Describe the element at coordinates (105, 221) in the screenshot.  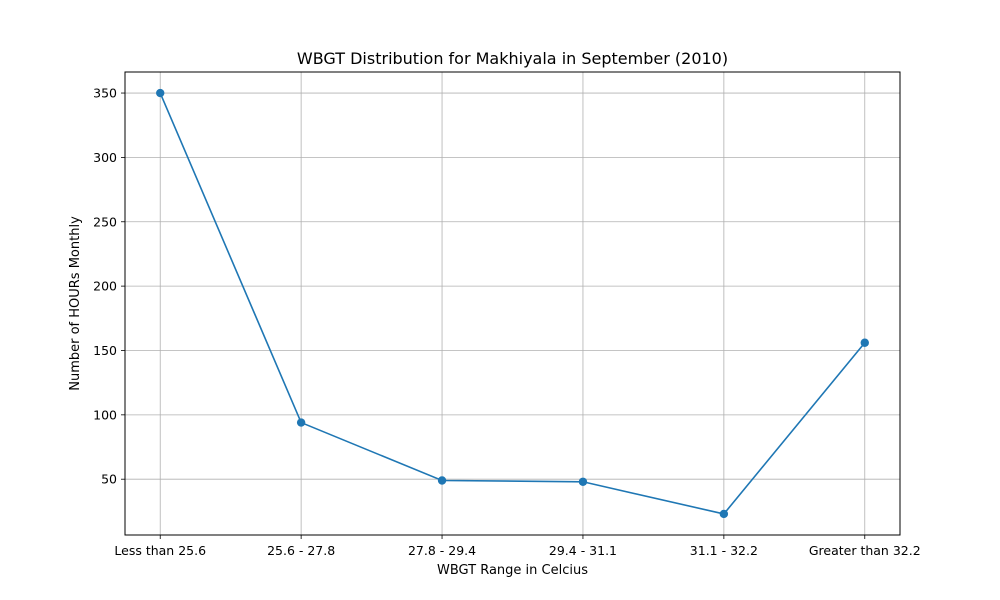
I see `y-tick-label: 250` at that location.